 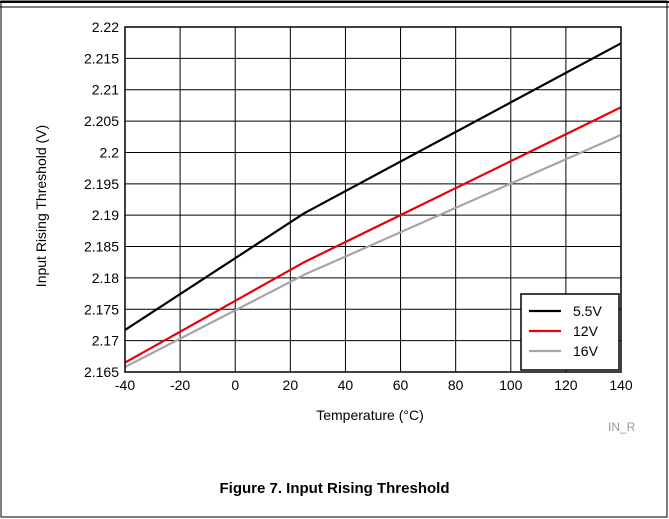 I want to click on y-tick-label: 2.22, so click(x=105, y=27).